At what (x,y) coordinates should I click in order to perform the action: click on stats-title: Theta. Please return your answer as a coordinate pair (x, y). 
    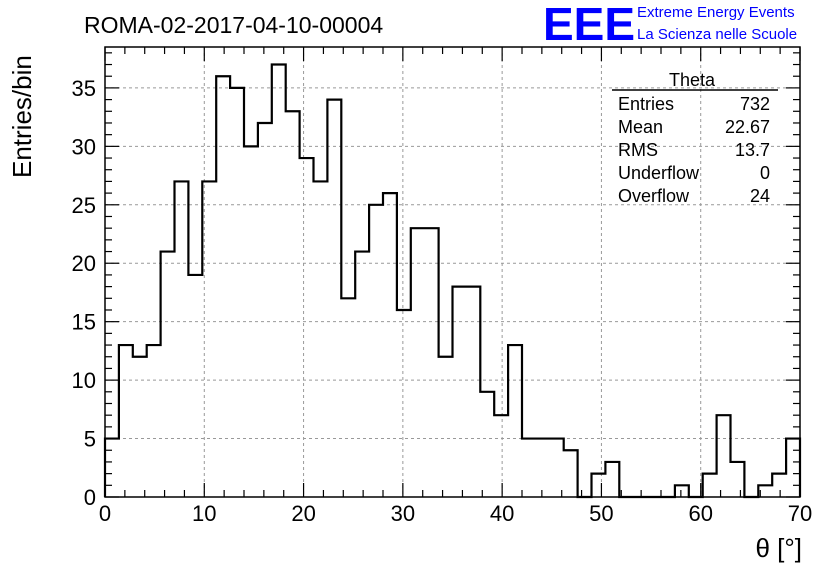
    Looking at the image, I should click on (692, 80).